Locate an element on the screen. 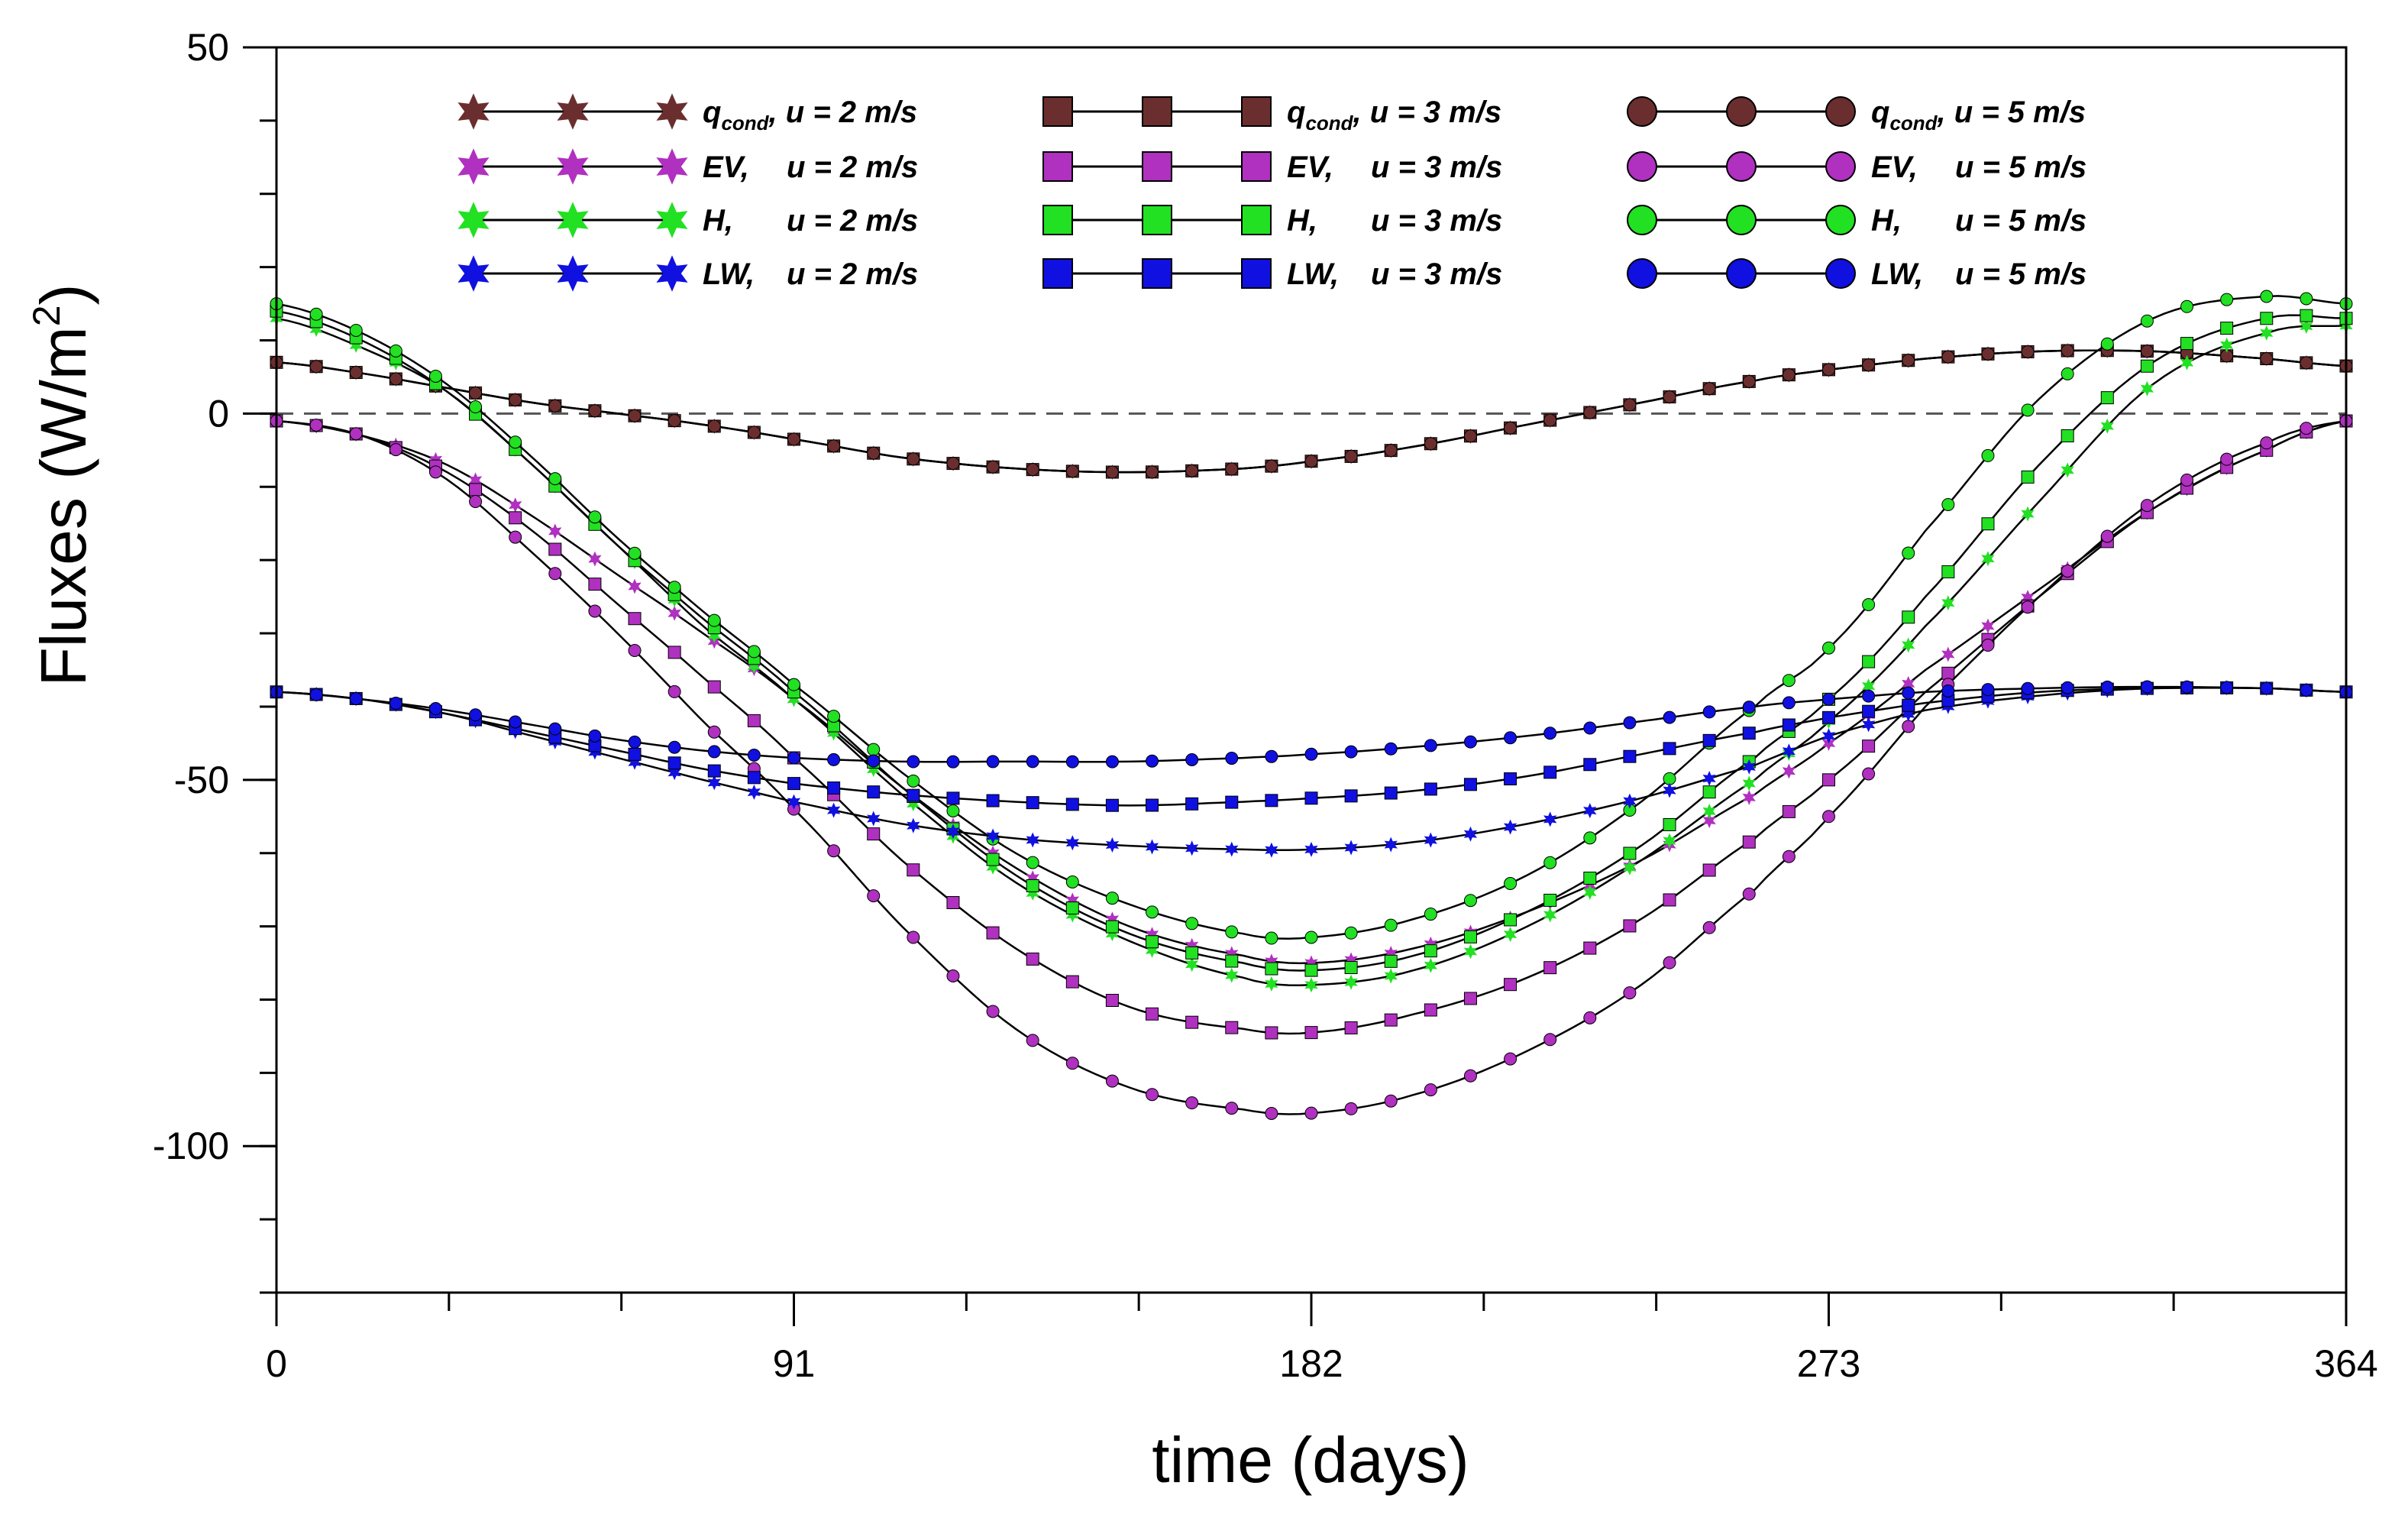 The width and height of the screenshot is (2408, 1534). y-axis-title-close: ) is located at coordinates (63, 294).